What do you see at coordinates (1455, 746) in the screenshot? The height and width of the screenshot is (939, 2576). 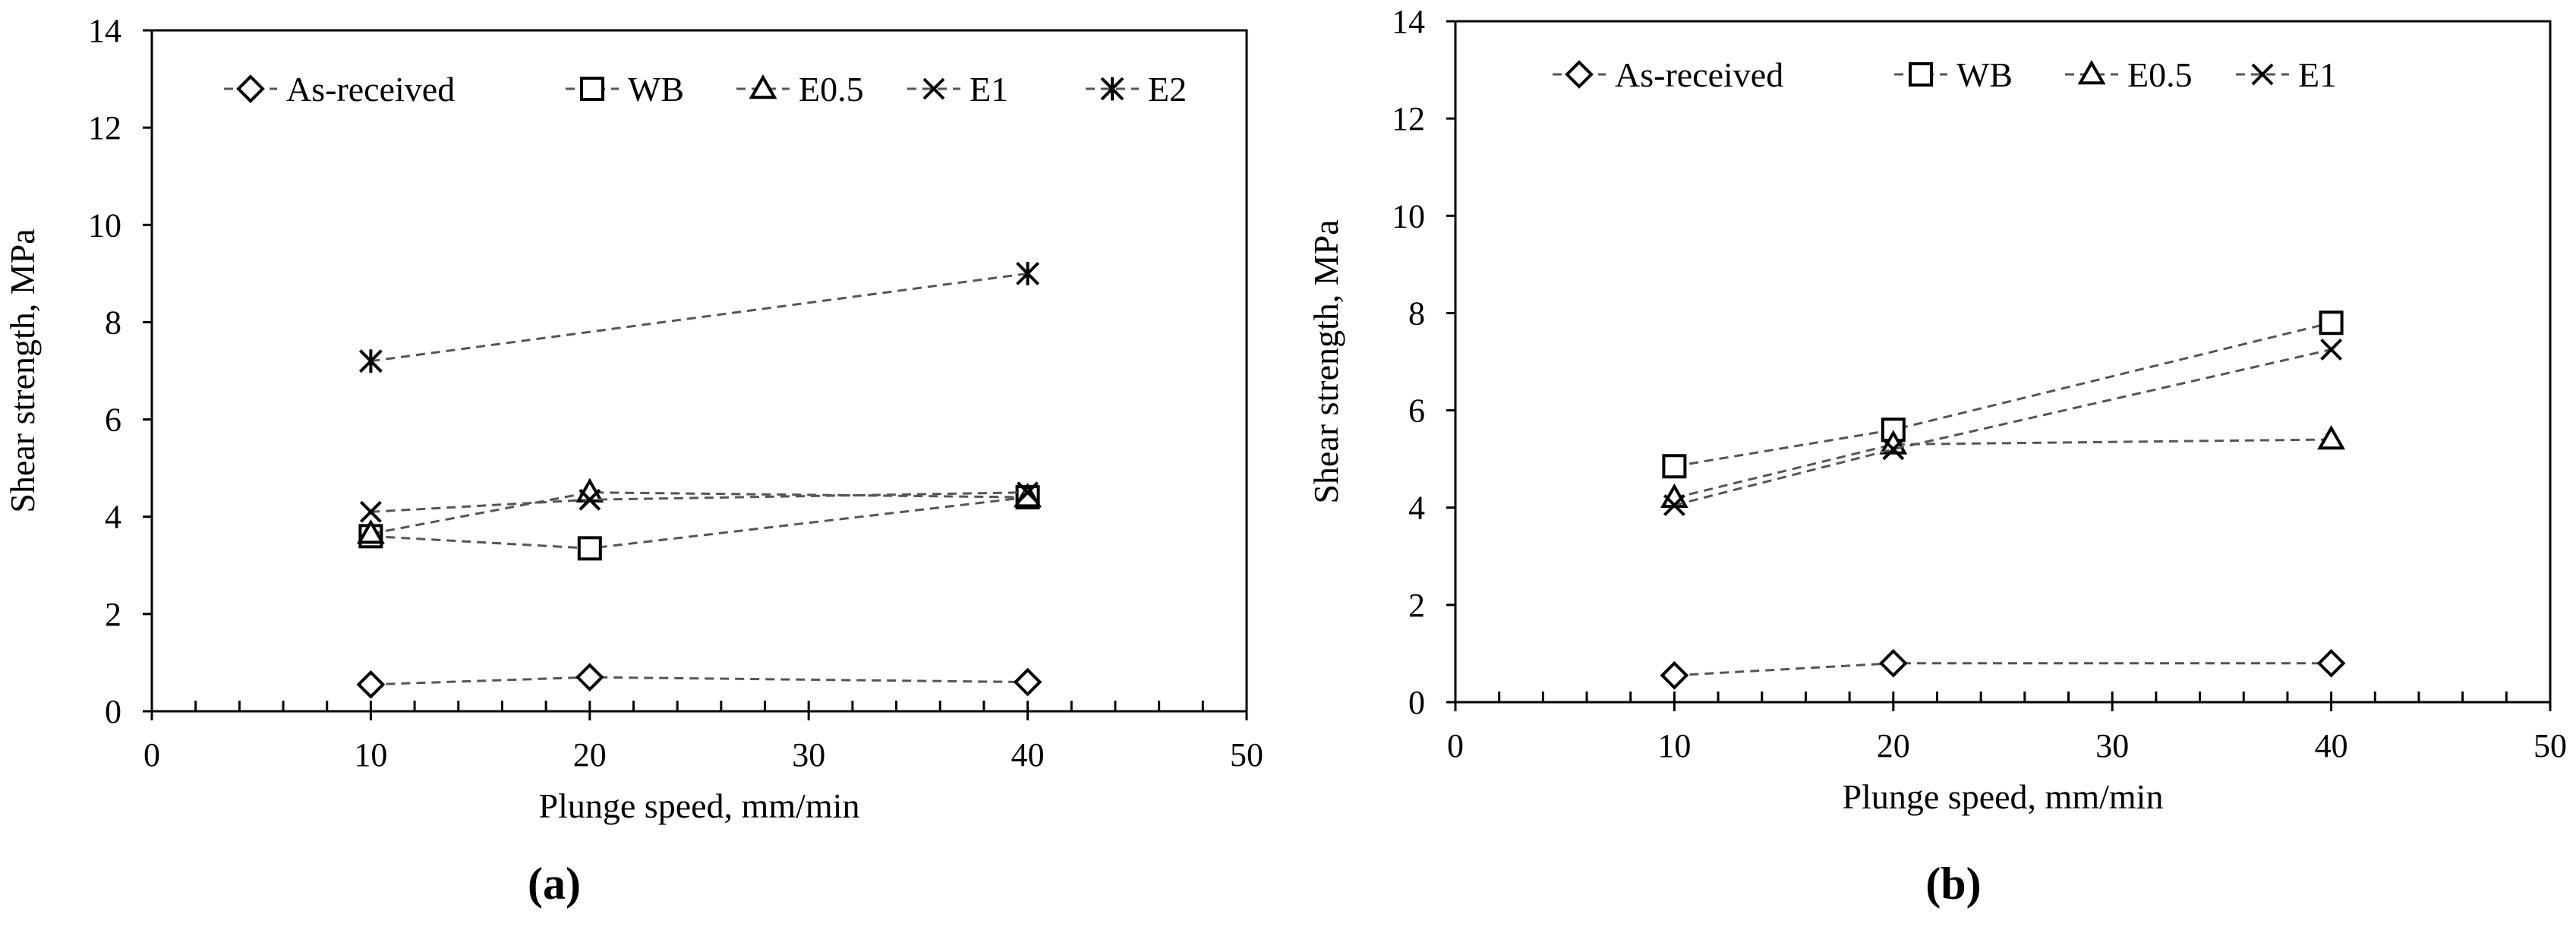 I see `x-tick-label: 0` at bounding box center [1455, 746].